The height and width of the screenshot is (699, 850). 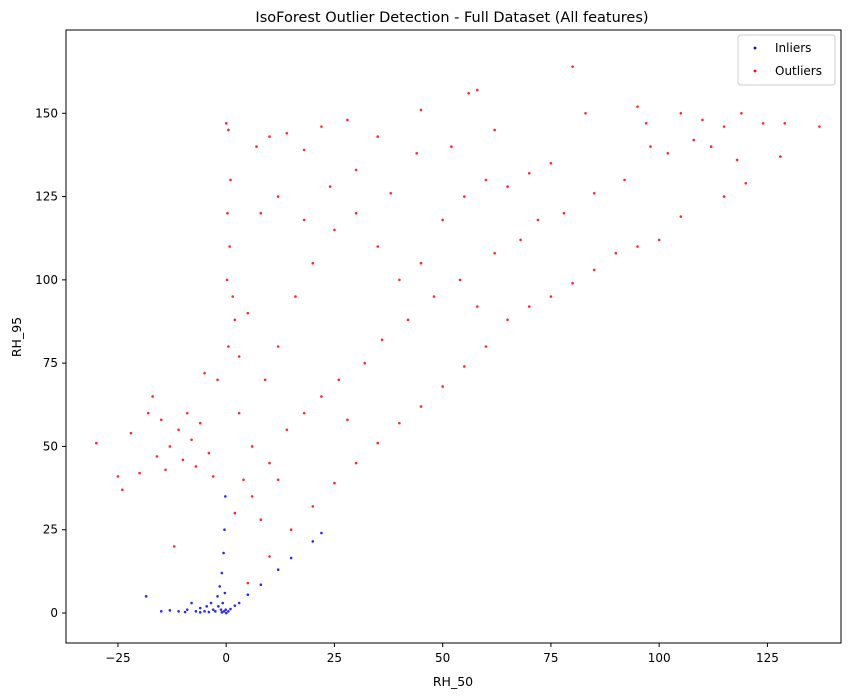 What do you see at coordinates (659, 658) in the screenshot?
I see `x-tick-label: 100` at bounding box center [659, 658].